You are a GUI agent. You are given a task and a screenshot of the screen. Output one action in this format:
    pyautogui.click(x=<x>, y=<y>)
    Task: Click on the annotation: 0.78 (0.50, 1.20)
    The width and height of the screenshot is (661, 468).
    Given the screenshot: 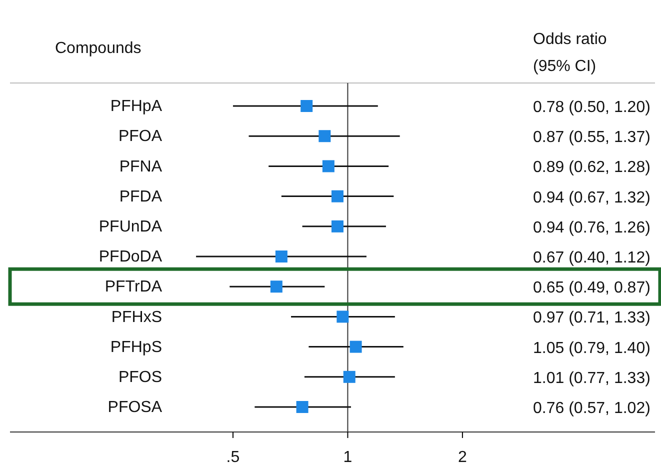 What is the action you would take?
    pyautogui.click(x=591, y=107)
    